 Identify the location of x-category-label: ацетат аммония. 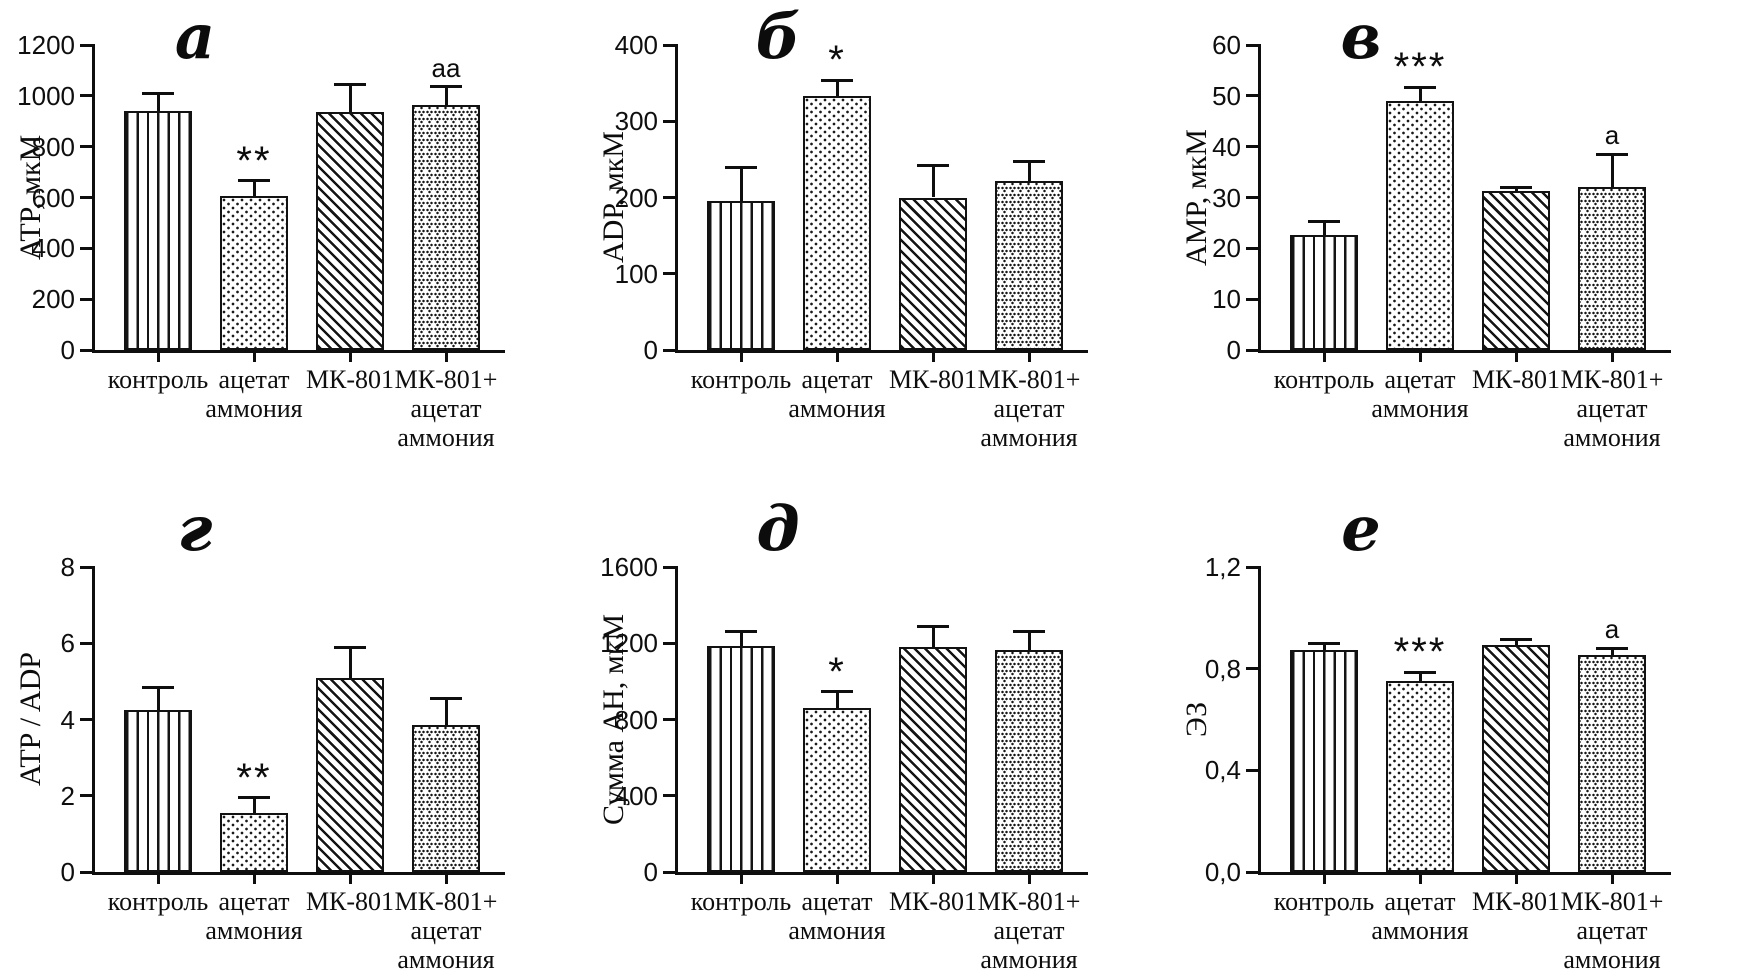
(837, 916).